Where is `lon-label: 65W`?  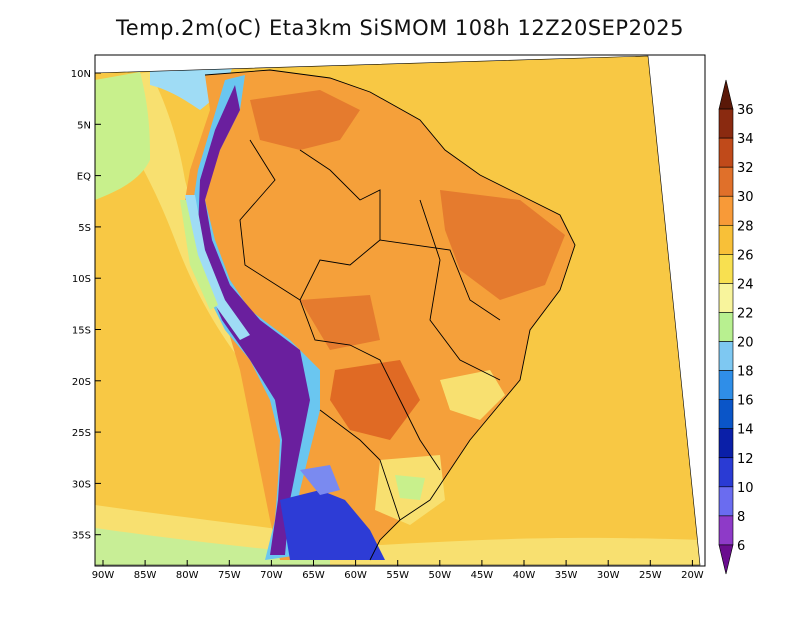
lon-label: 65W is located at coordinates (313, 575).